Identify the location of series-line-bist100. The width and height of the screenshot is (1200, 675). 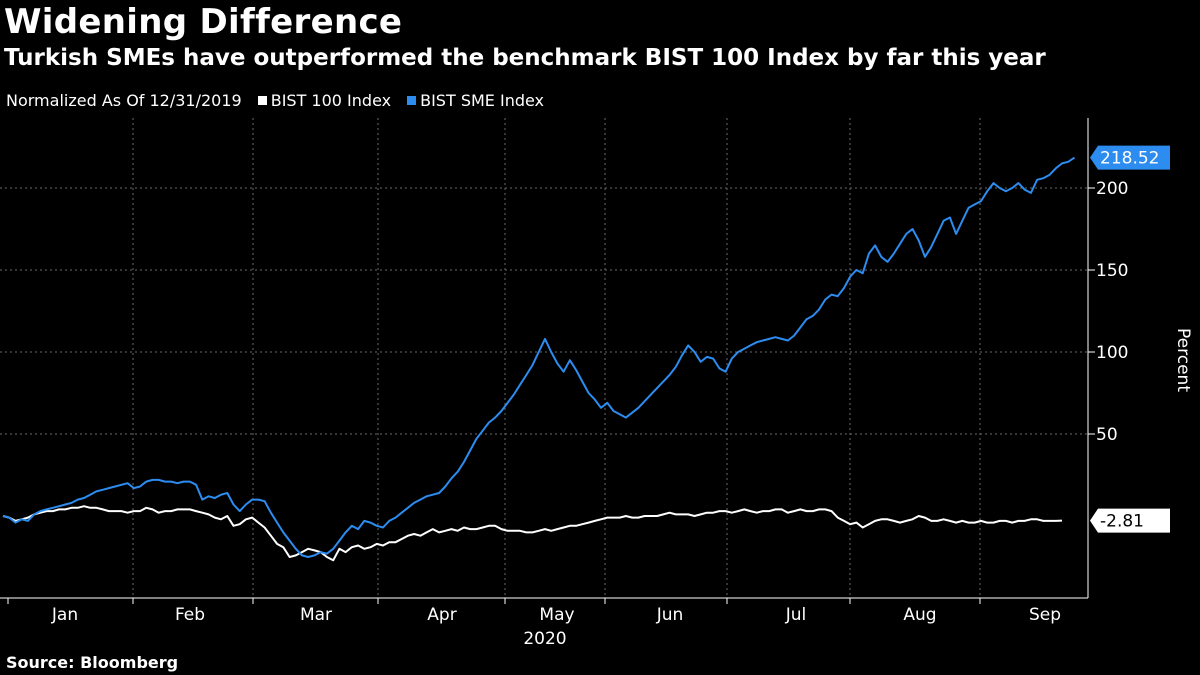
(532, 533).